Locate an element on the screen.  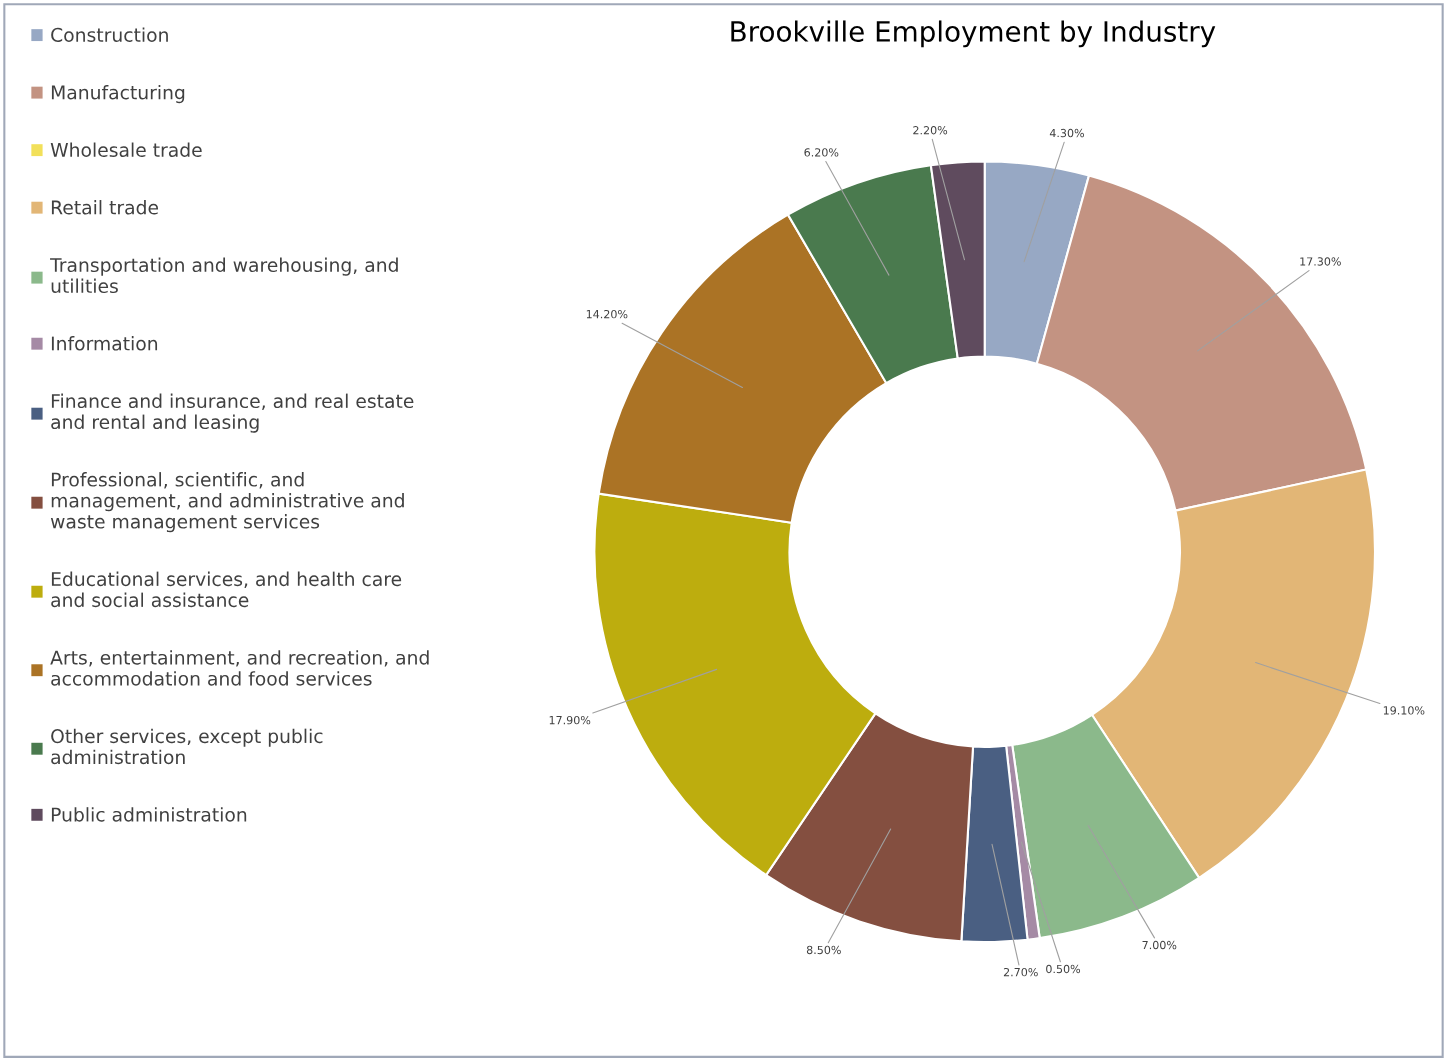
legend-label: Educational services, and health care and social assistance is located at coordinates (226, 589).